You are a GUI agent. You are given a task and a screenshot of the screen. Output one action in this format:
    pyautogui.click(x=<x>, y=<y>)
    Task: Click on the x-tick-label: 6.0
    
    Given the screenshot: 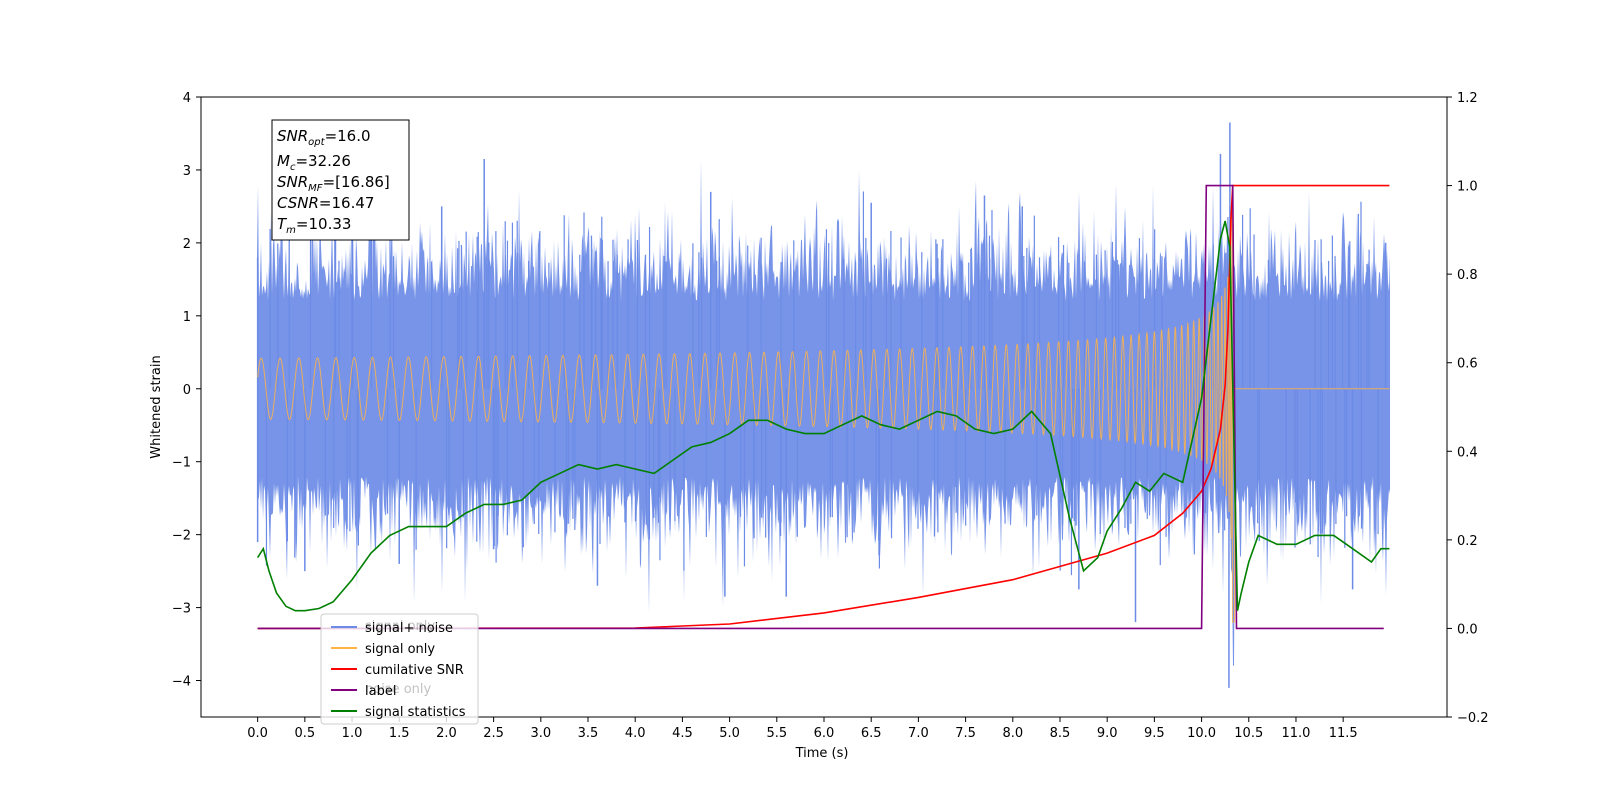 What is the action you would take?
    pyautogui.click(x=824, y=733)
    